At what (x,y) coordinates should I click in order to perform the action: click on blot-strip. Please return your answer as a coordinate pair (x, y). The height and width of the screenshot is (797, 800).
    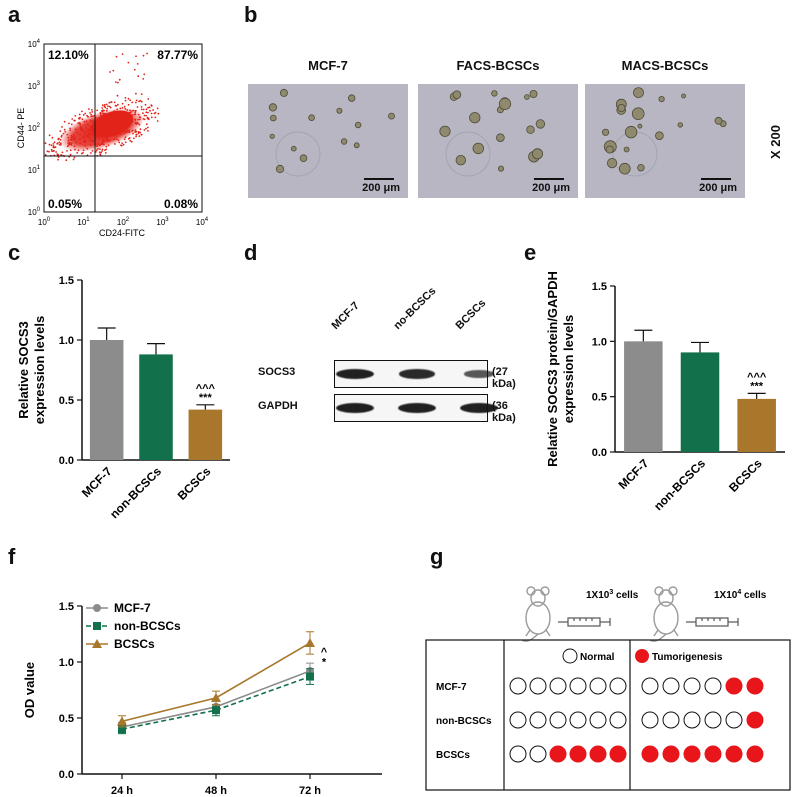
    Looking at the image, I should click on (414, 374).